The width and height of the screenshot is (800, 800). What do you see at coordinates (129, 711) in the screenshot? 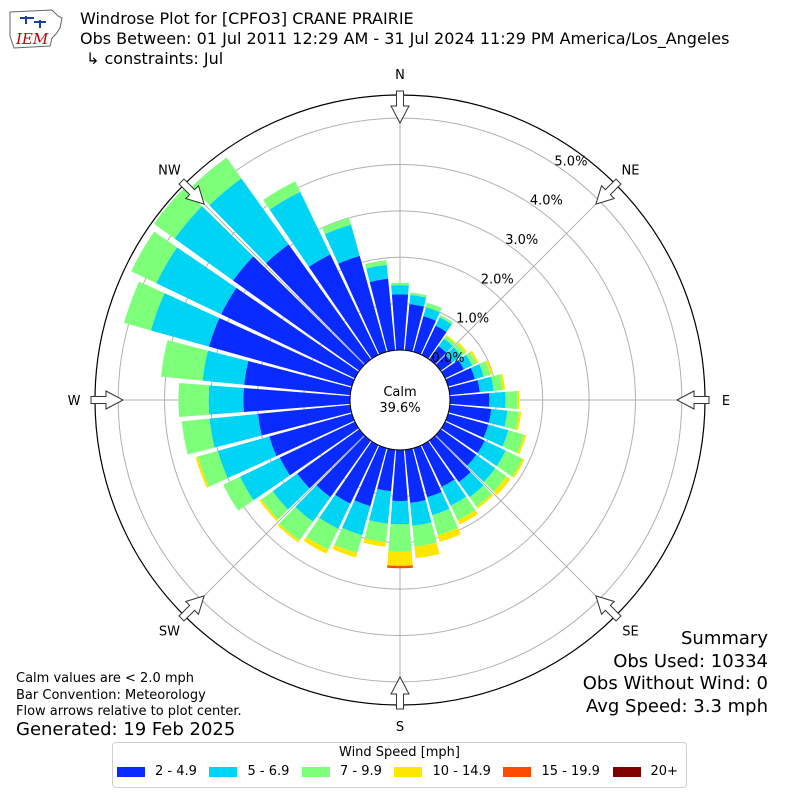
I see `flow-arrows-note: Flow arrows relative to plot center.` at bounding box center [129, 711].